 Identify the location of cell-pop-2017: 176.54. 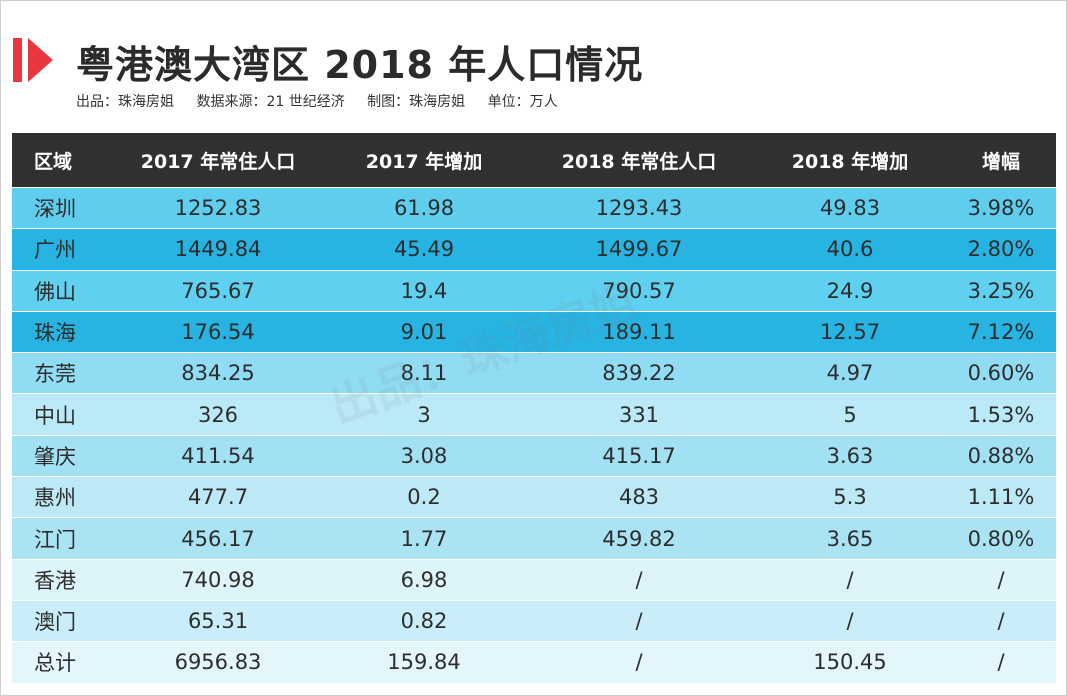
(218, 331).